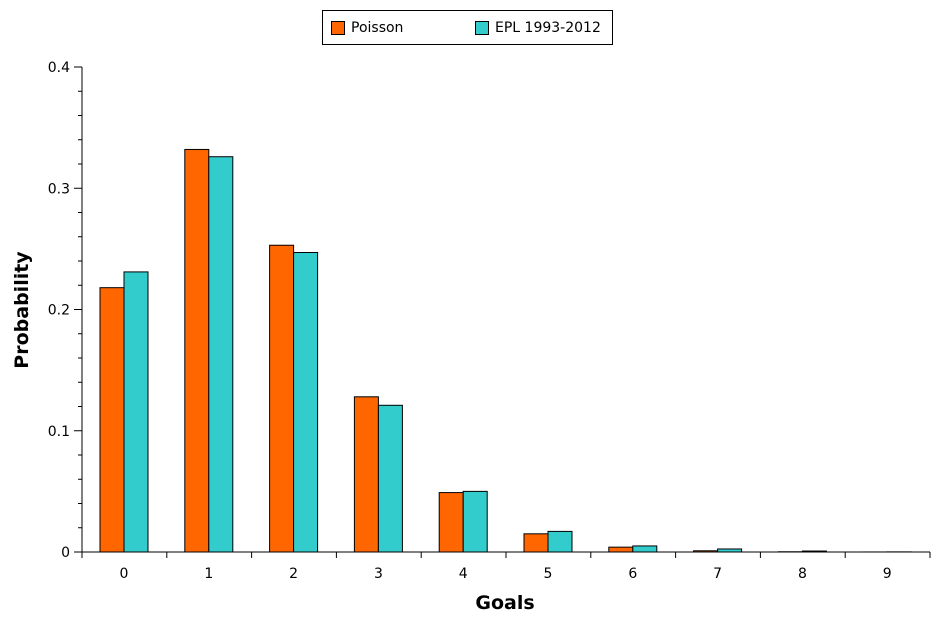 This screenshot has height=629, width=937. I want to click on x-tick-label-5: 5, so click(548, 574).